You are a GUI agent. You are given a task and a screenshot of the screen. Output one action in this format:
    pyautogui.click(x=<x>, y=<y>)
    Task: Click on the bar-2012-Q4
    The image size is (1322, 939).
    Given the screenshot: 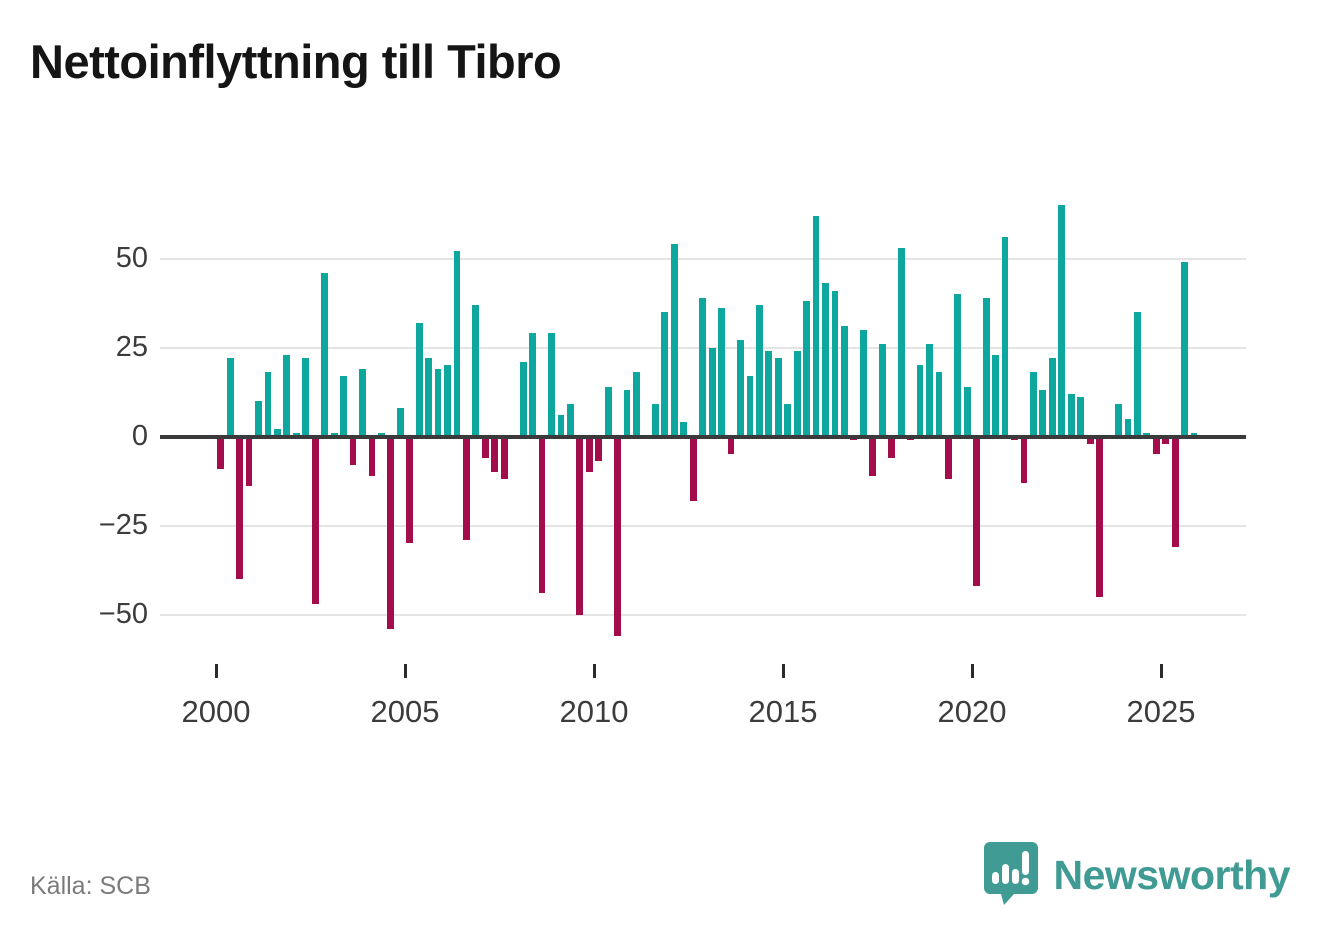 What is the action you would take?
    pyautogui.click(x=703, y=367)
    